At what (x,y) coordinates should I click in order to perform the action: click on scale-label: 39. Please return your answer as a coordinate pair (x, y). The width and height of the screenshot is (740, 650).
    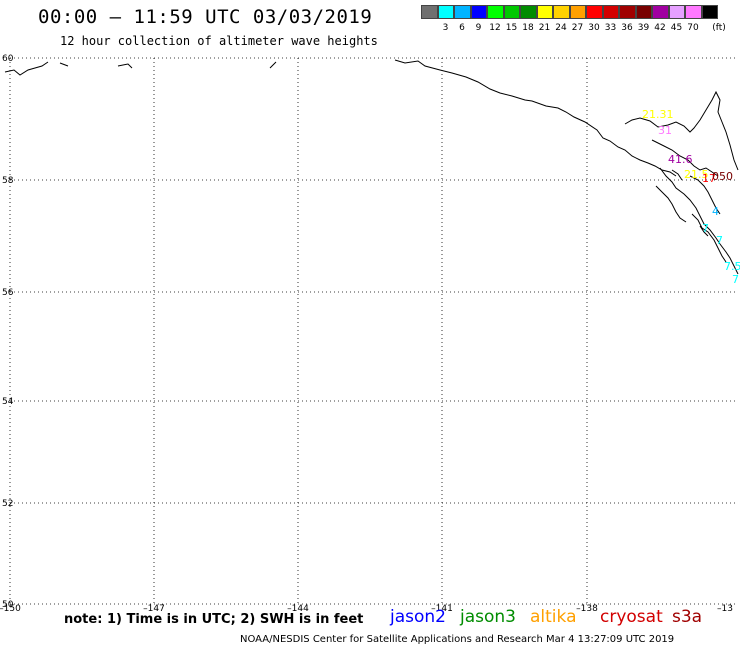
    Looking at the image, I should click on (643, 28).